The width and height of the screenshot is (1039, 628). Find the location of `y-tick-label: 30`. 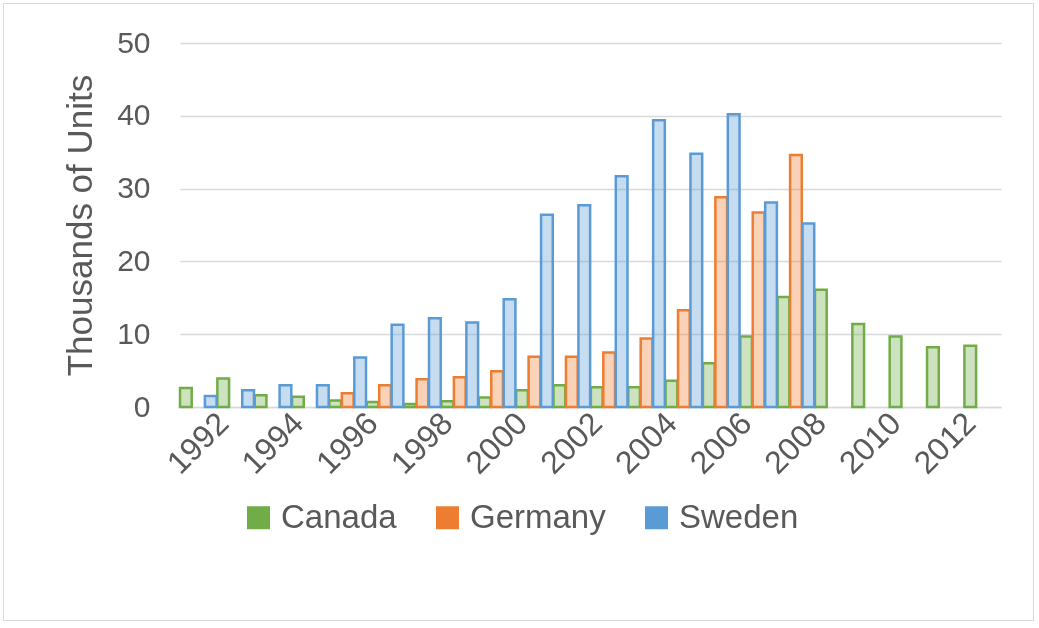

y-tick-label: 30 is located at coordinates (134, 188).